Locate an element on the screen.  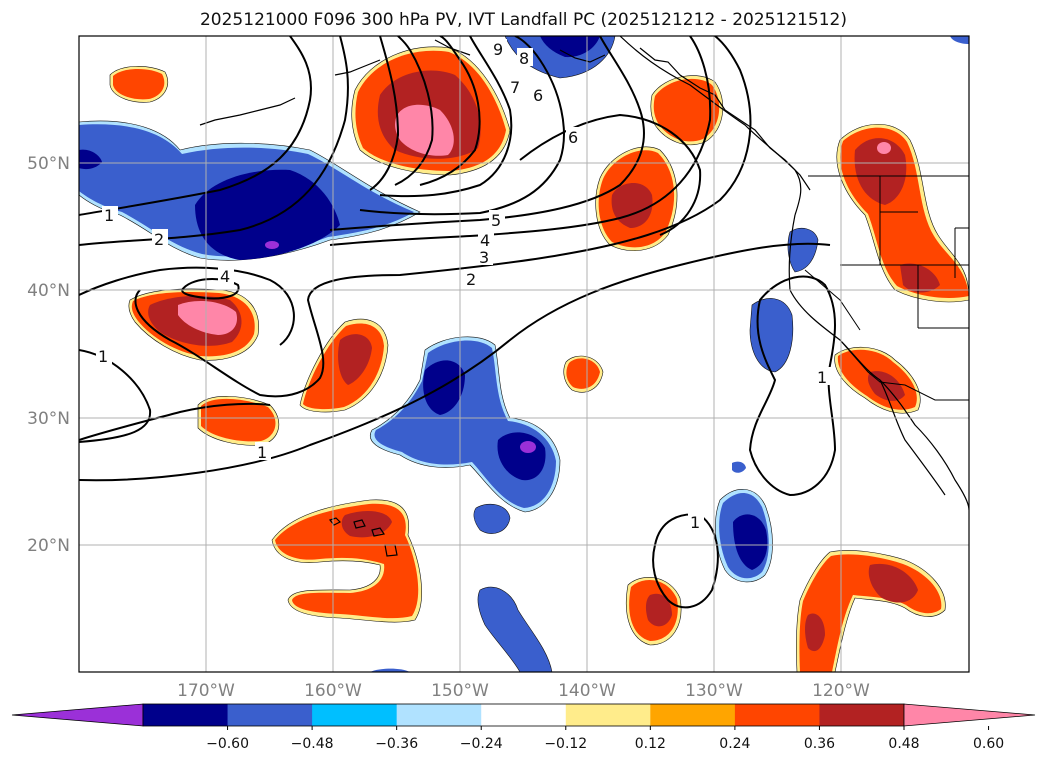
lon-label: 140°W is located at coordinates (587, 691).